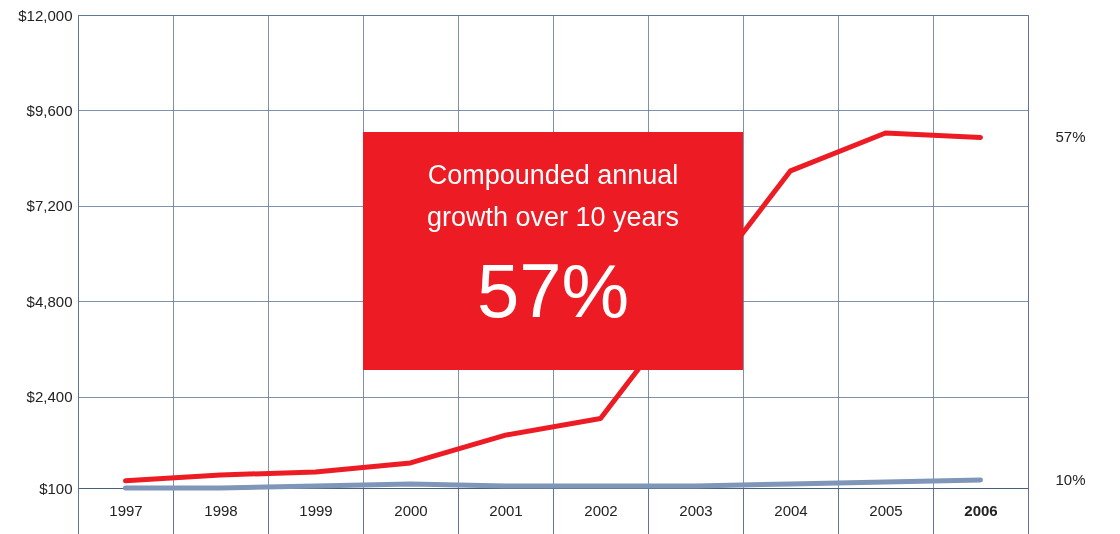  Describe the element at coordinates (411, 510) in the screenshot. I see `x-tick-label: 2000` at that location.